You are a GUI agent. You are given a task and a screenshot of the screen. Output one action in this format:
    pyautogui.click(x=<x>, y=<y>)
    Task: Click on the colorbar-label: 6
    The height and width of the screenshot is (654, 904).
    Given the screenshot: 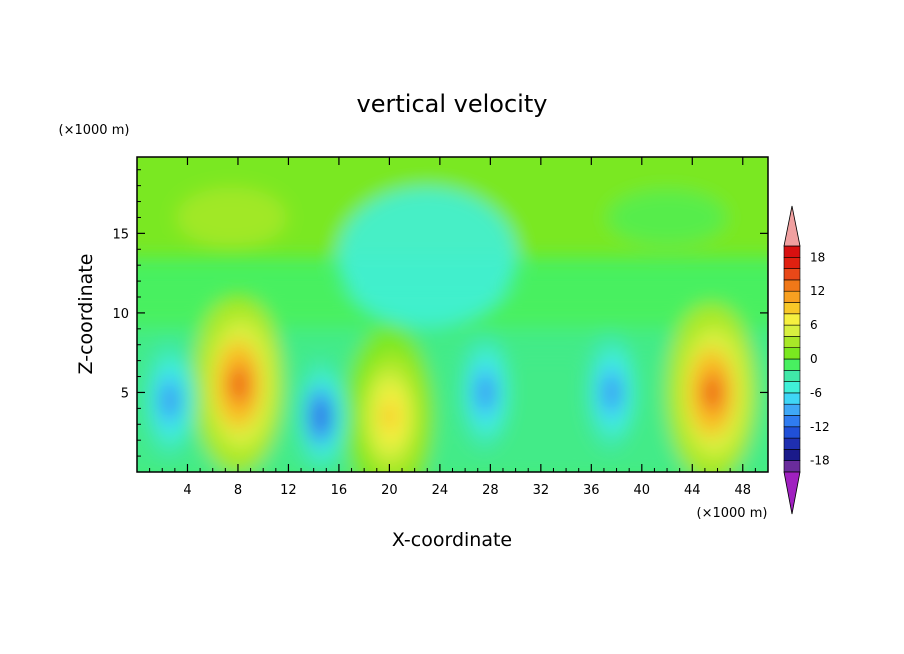 What is the action you would take?
    pyautogui.click(x=814, y=325)
    